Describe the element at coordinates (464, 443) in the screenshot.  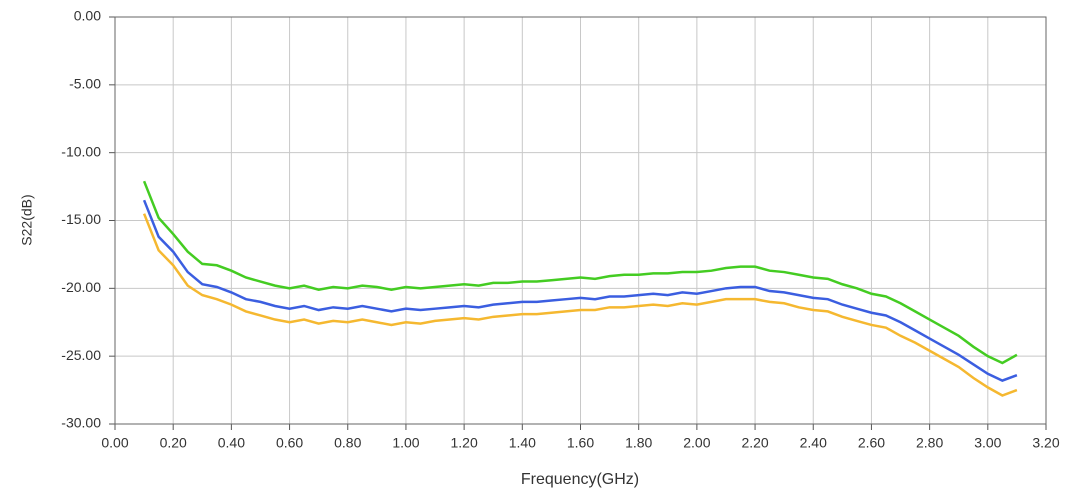
I see `x-tick-label: 1.20` at that location.